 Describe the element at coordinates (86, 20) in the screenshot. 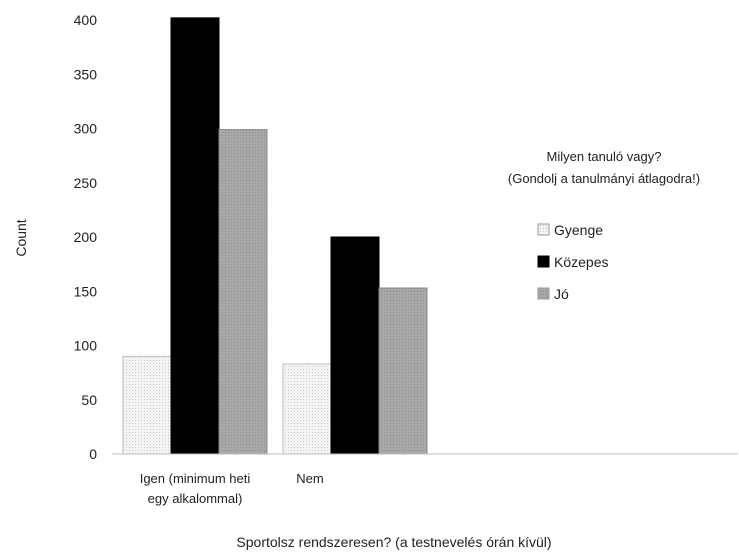

I see `y-tick-label: 400` at that location.